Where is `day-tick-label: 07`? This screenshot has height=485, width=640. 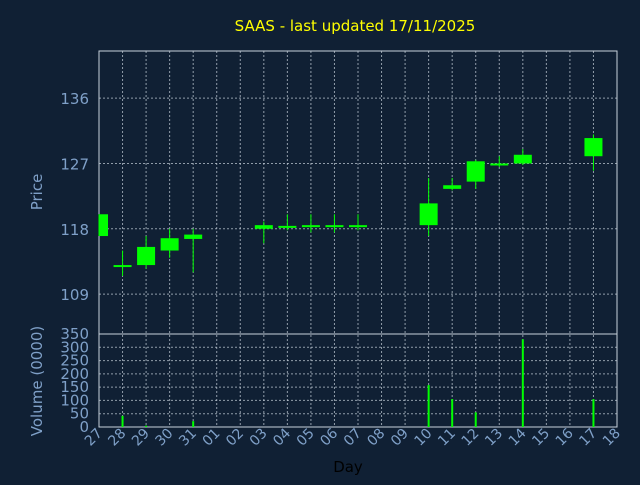
day-tick-label: 07 is located at coordinates (353, 438).